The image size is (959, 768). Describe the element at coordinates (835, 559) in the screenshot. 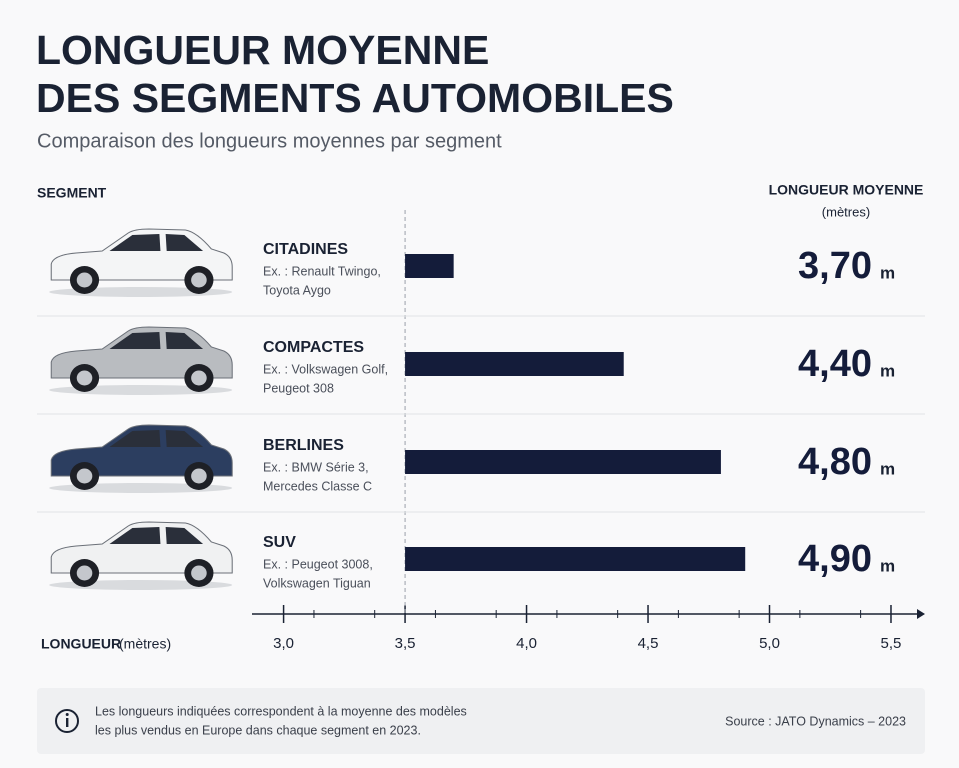

I see `value-label: 4,90` at that location.